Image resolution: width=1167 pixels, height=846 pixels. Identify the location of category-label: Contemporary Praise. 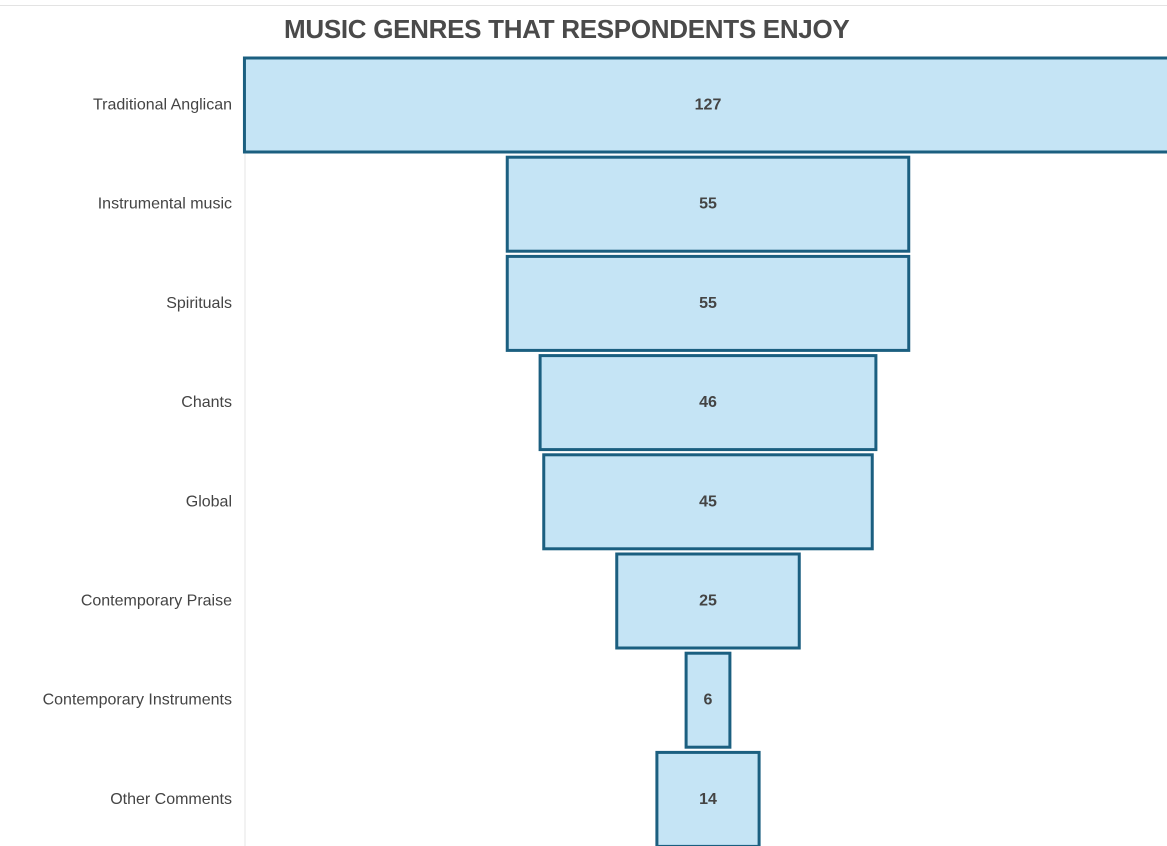
(156, 601).